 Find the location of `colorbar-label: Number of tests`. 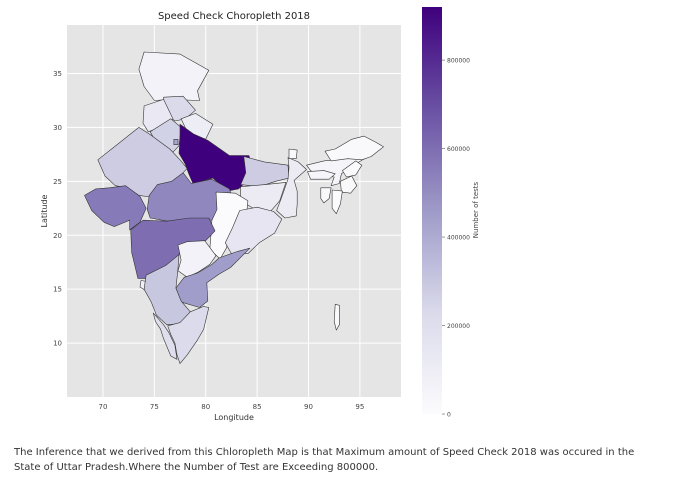

colorbar-label: Number of tests is located at coordinates (476, 209).